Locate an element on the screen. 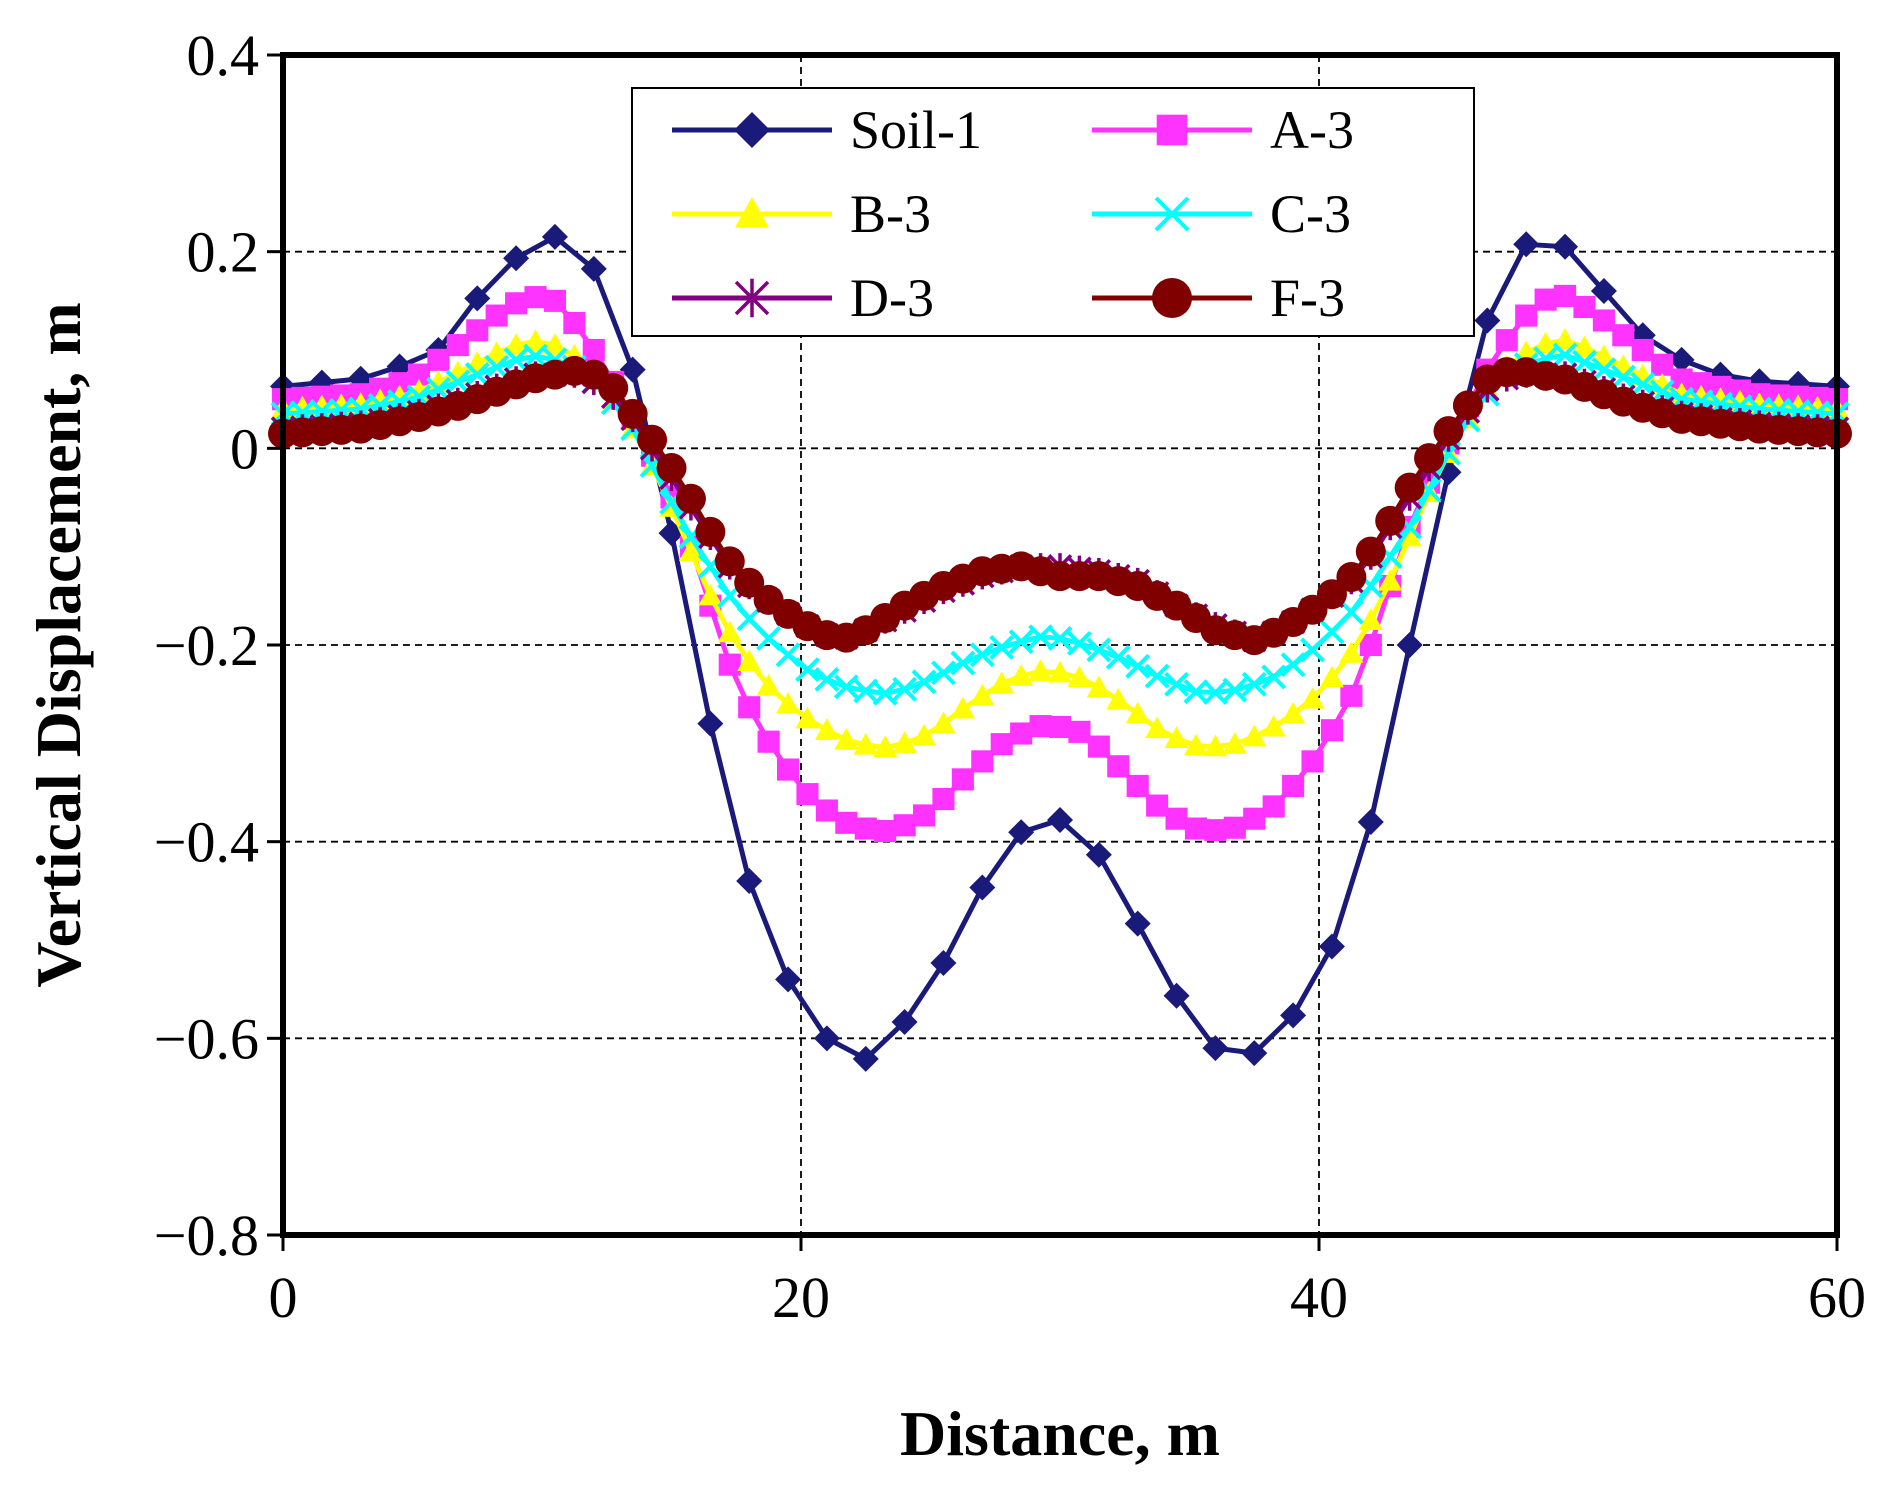  legend-label: F-3 is located at coordinates (1307, 298).